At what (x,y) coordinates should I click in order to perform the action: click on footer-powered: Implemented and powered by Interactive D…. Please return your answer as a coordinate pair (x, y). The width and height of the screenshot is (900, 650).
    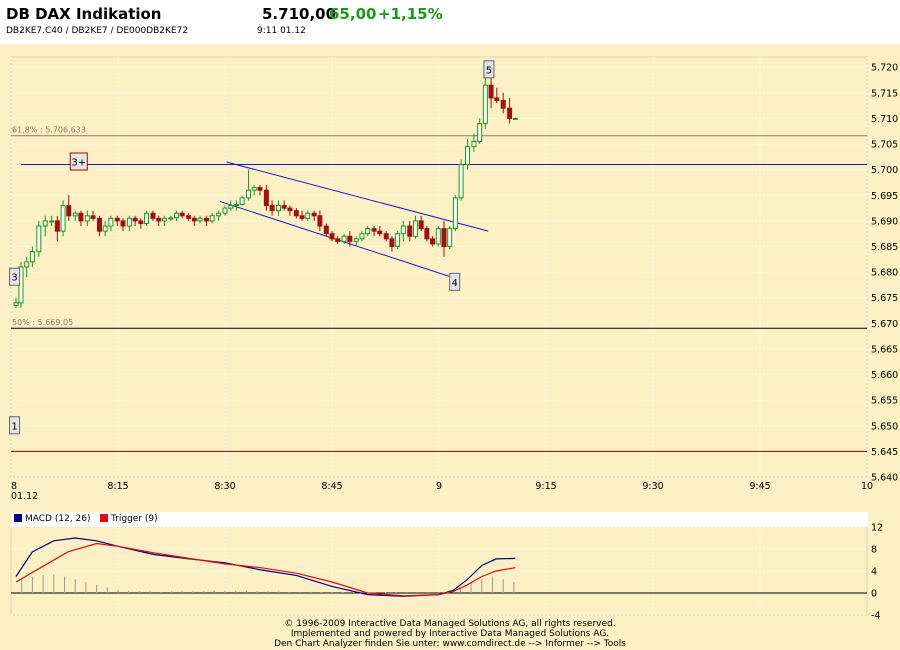
    Looking at the image, I should click on (450, 634).